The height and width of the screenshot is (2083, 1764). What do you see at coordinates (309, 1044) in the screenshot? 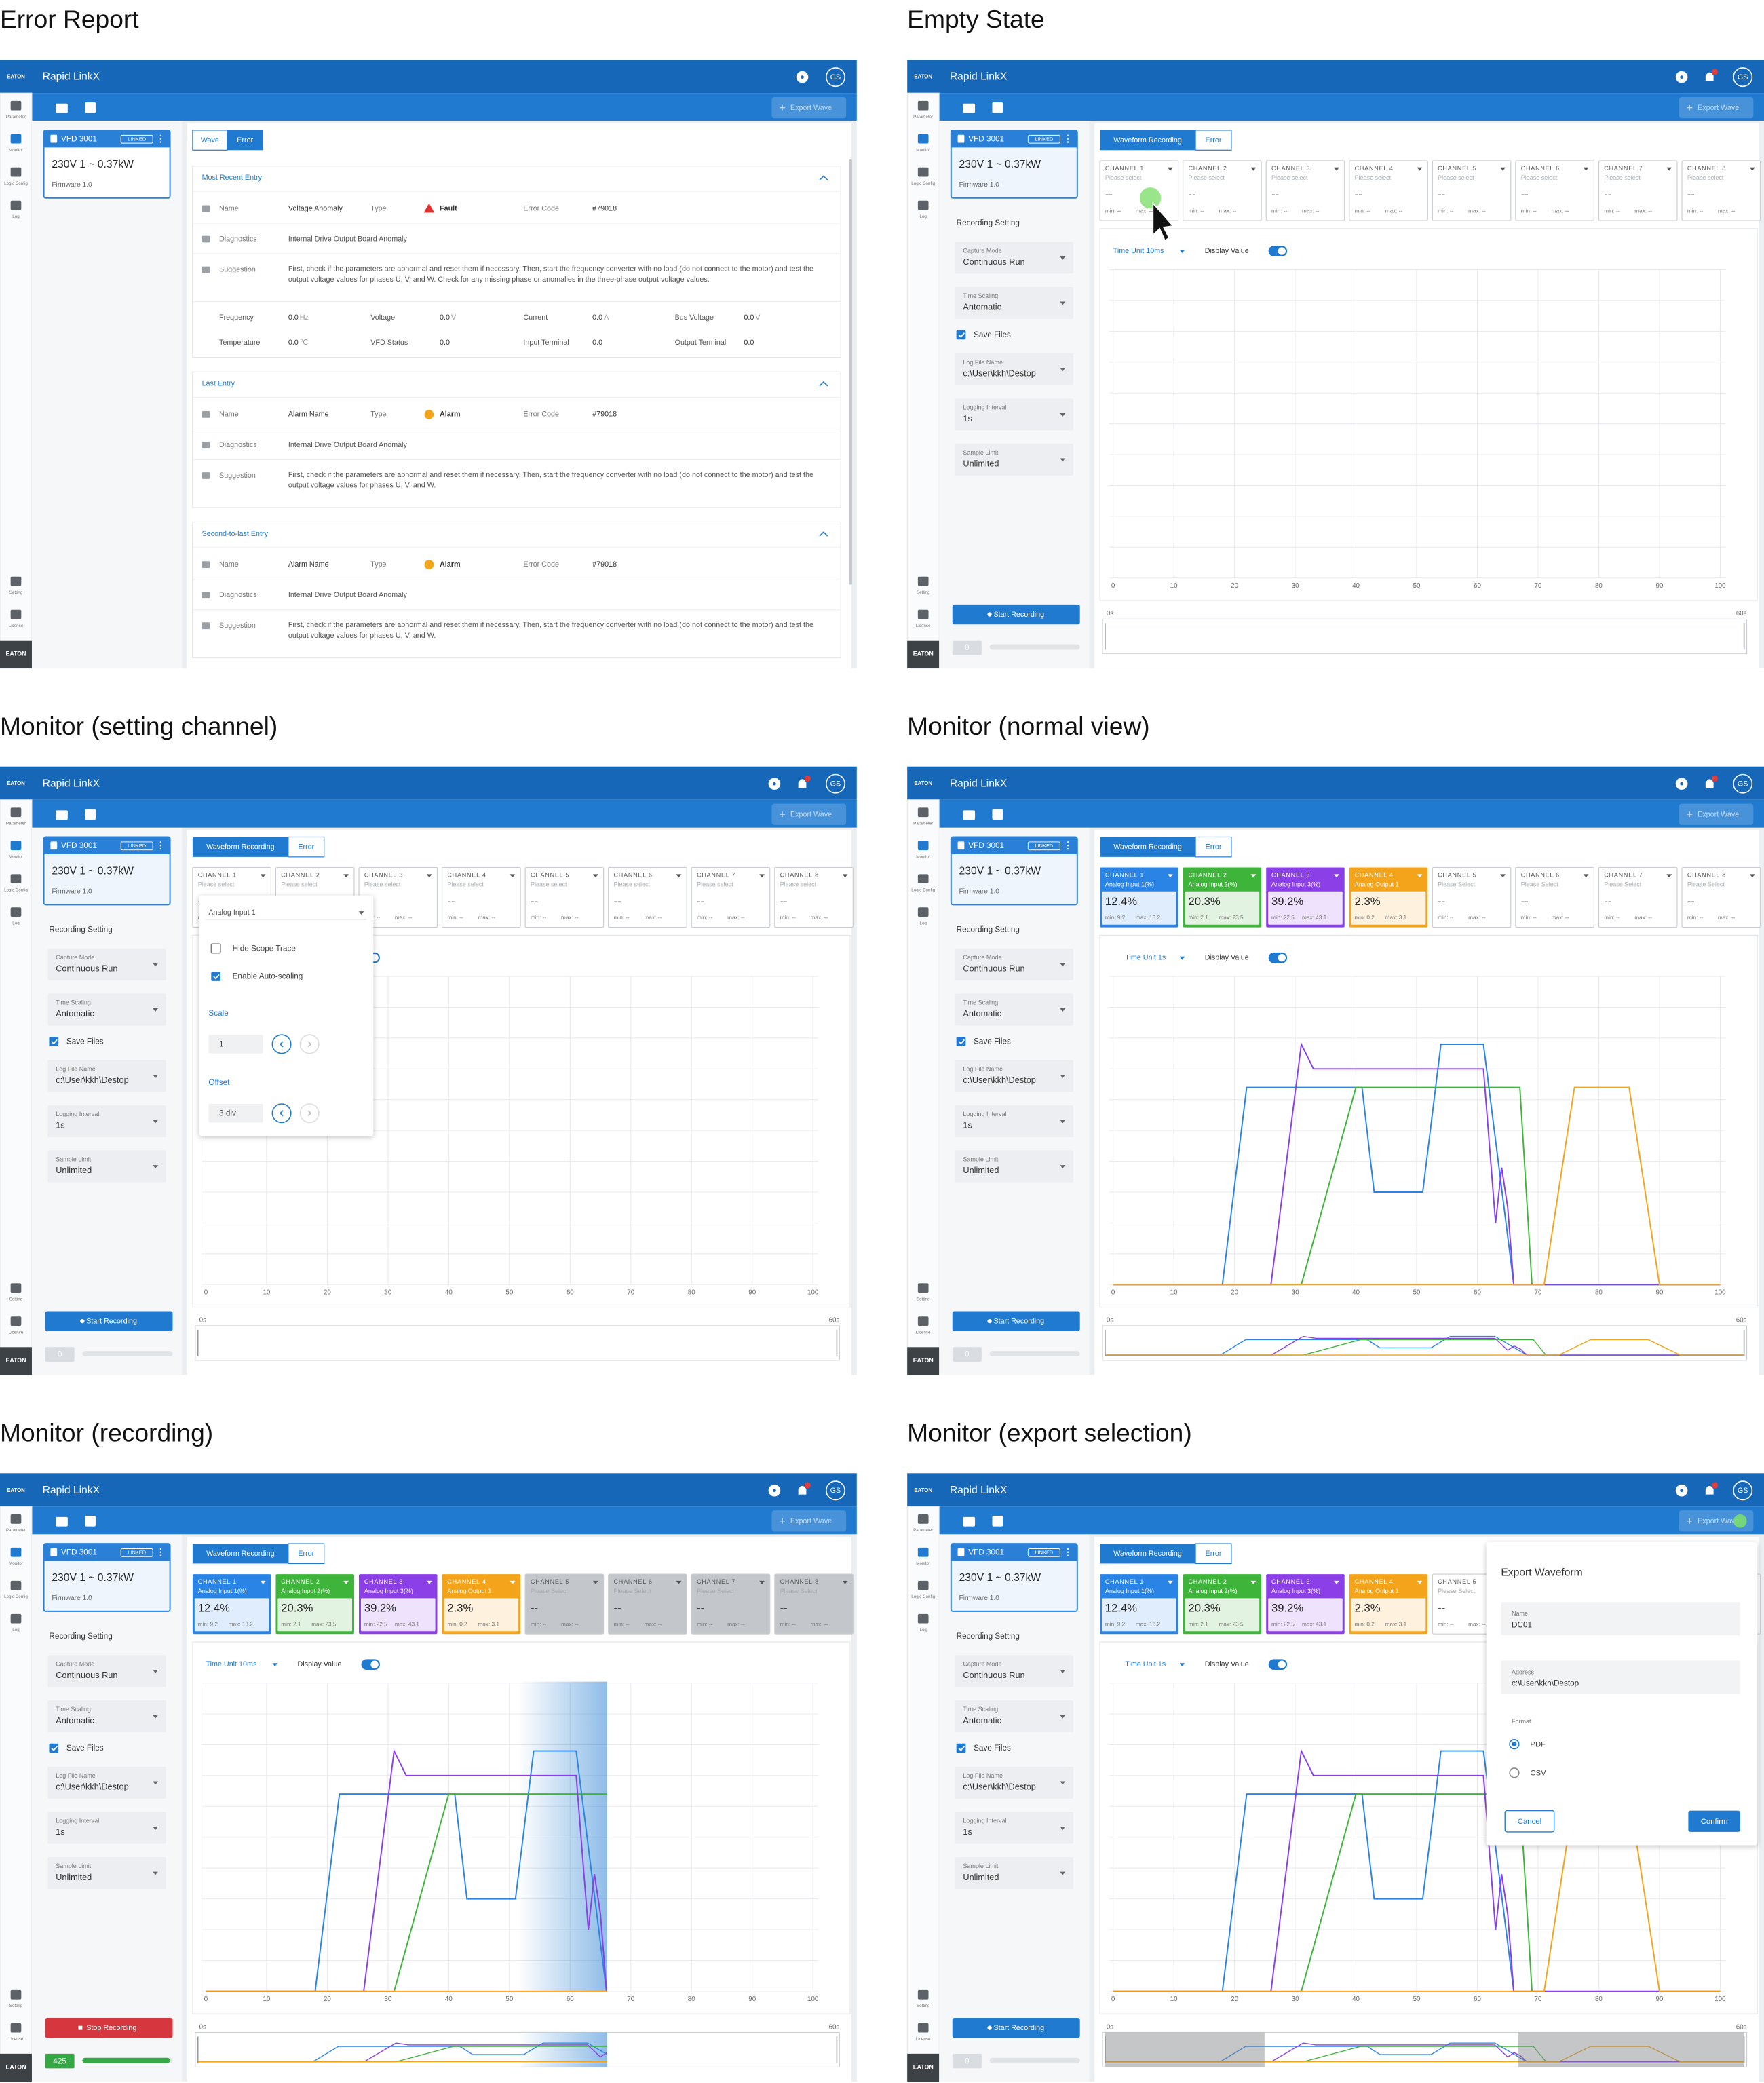
I see `increment-button` at bounding box center [309, 1044].